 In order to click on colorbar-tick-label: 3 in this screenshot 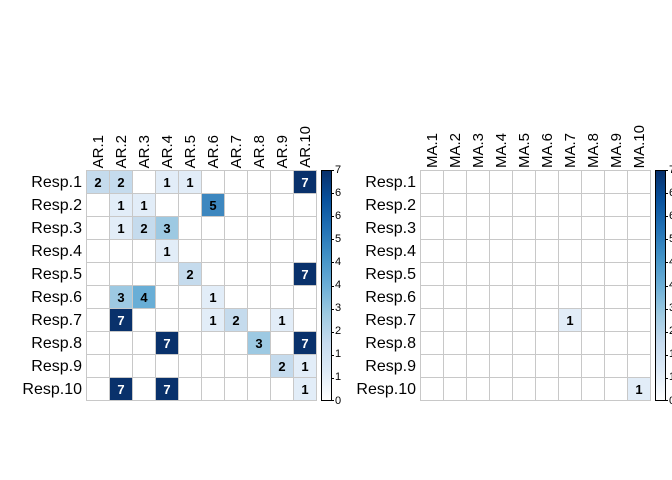, I will do `click(338, 308)`.